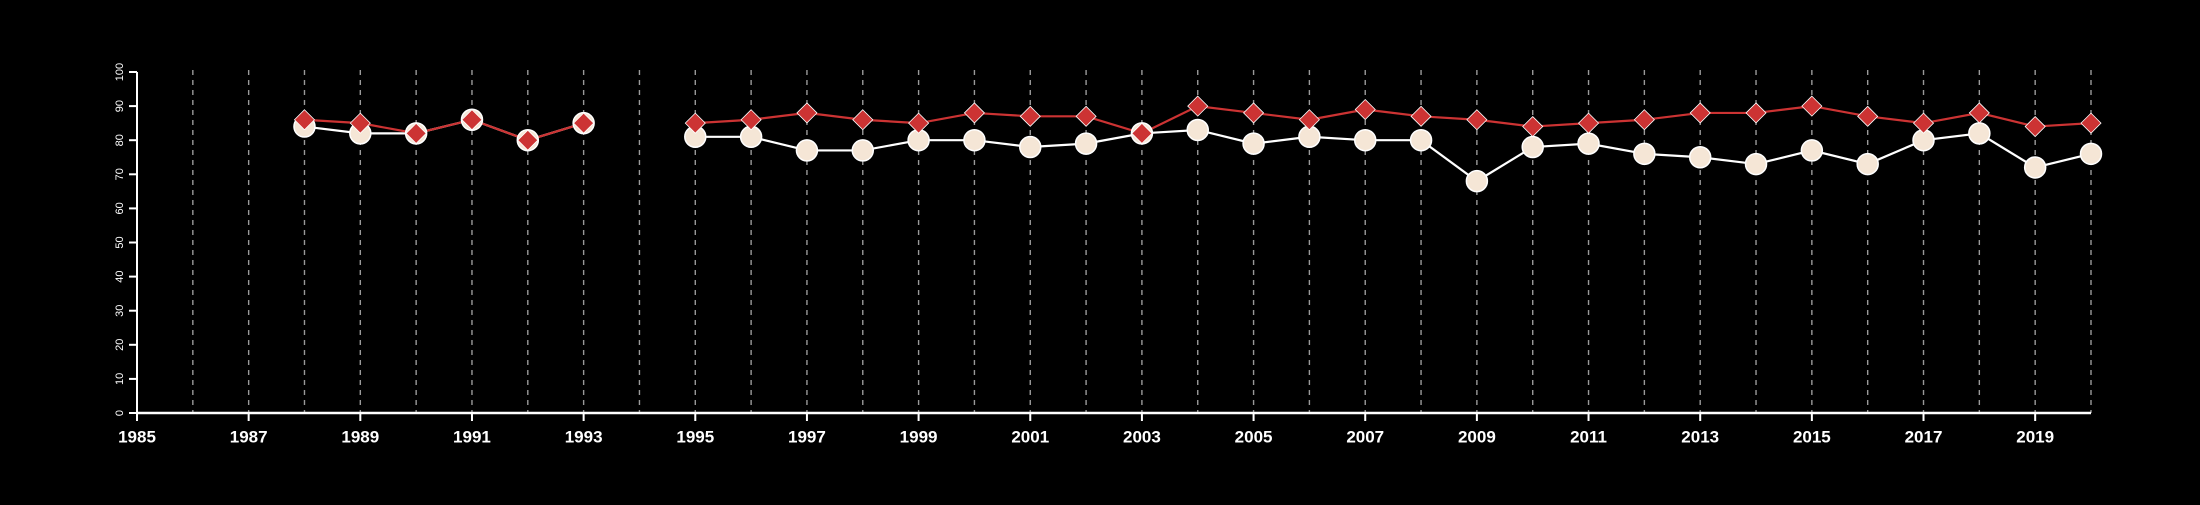 The width and height of the screenshot is (2200, 505). I want to click on y-tick-label: 60, so click(120, 208).